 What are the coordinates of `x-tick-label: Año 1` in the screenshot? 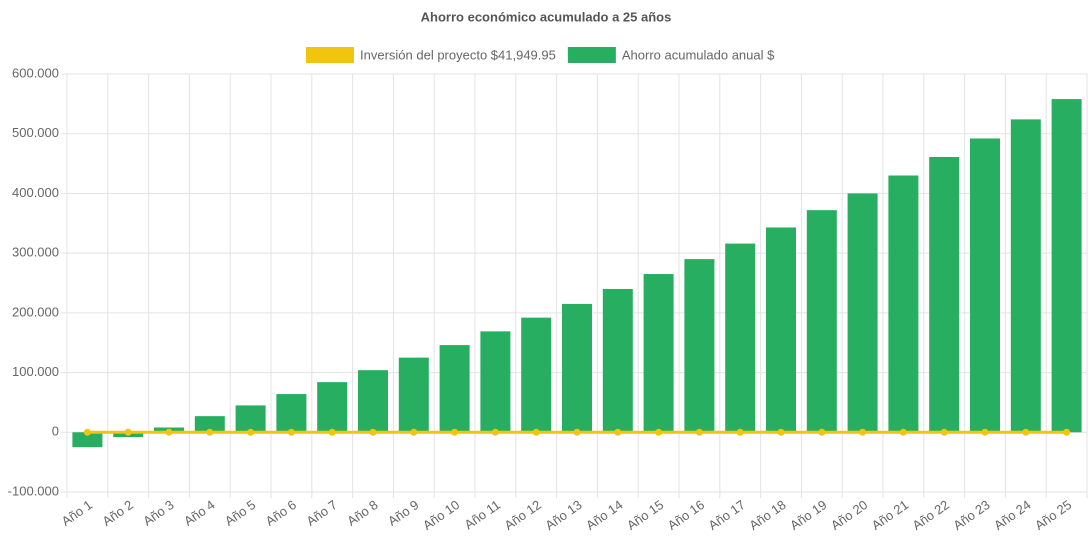 It's located at (77, 513).